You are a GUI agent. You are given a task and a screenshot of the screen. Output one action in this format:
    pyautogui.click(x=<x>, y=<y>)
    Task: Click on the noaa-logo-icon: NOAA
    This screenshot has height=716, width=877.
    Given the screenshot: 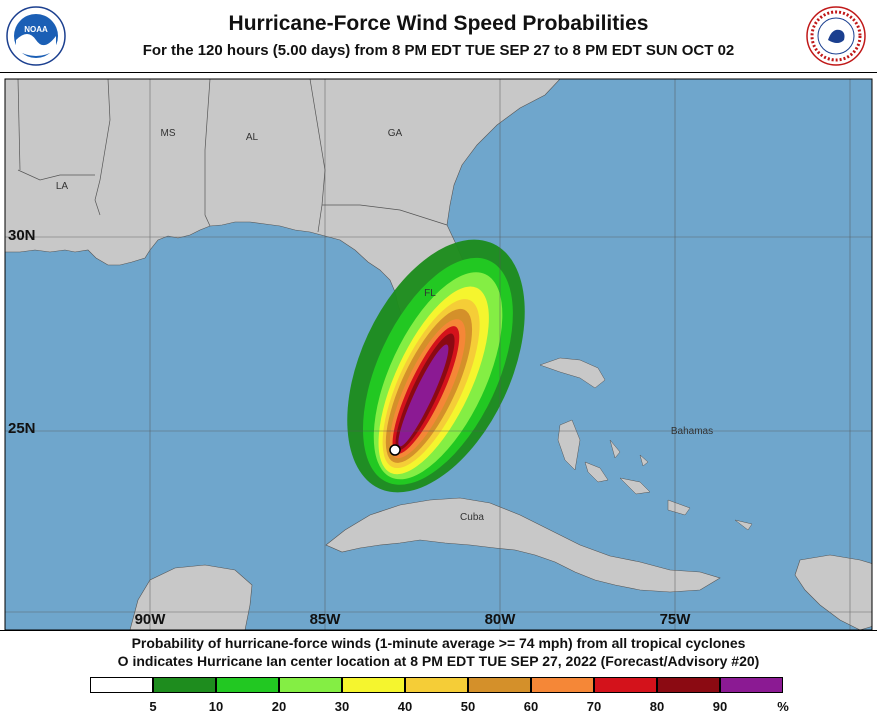 What is the action you would take?
    pyautogui.click(x=36, y=36)
    